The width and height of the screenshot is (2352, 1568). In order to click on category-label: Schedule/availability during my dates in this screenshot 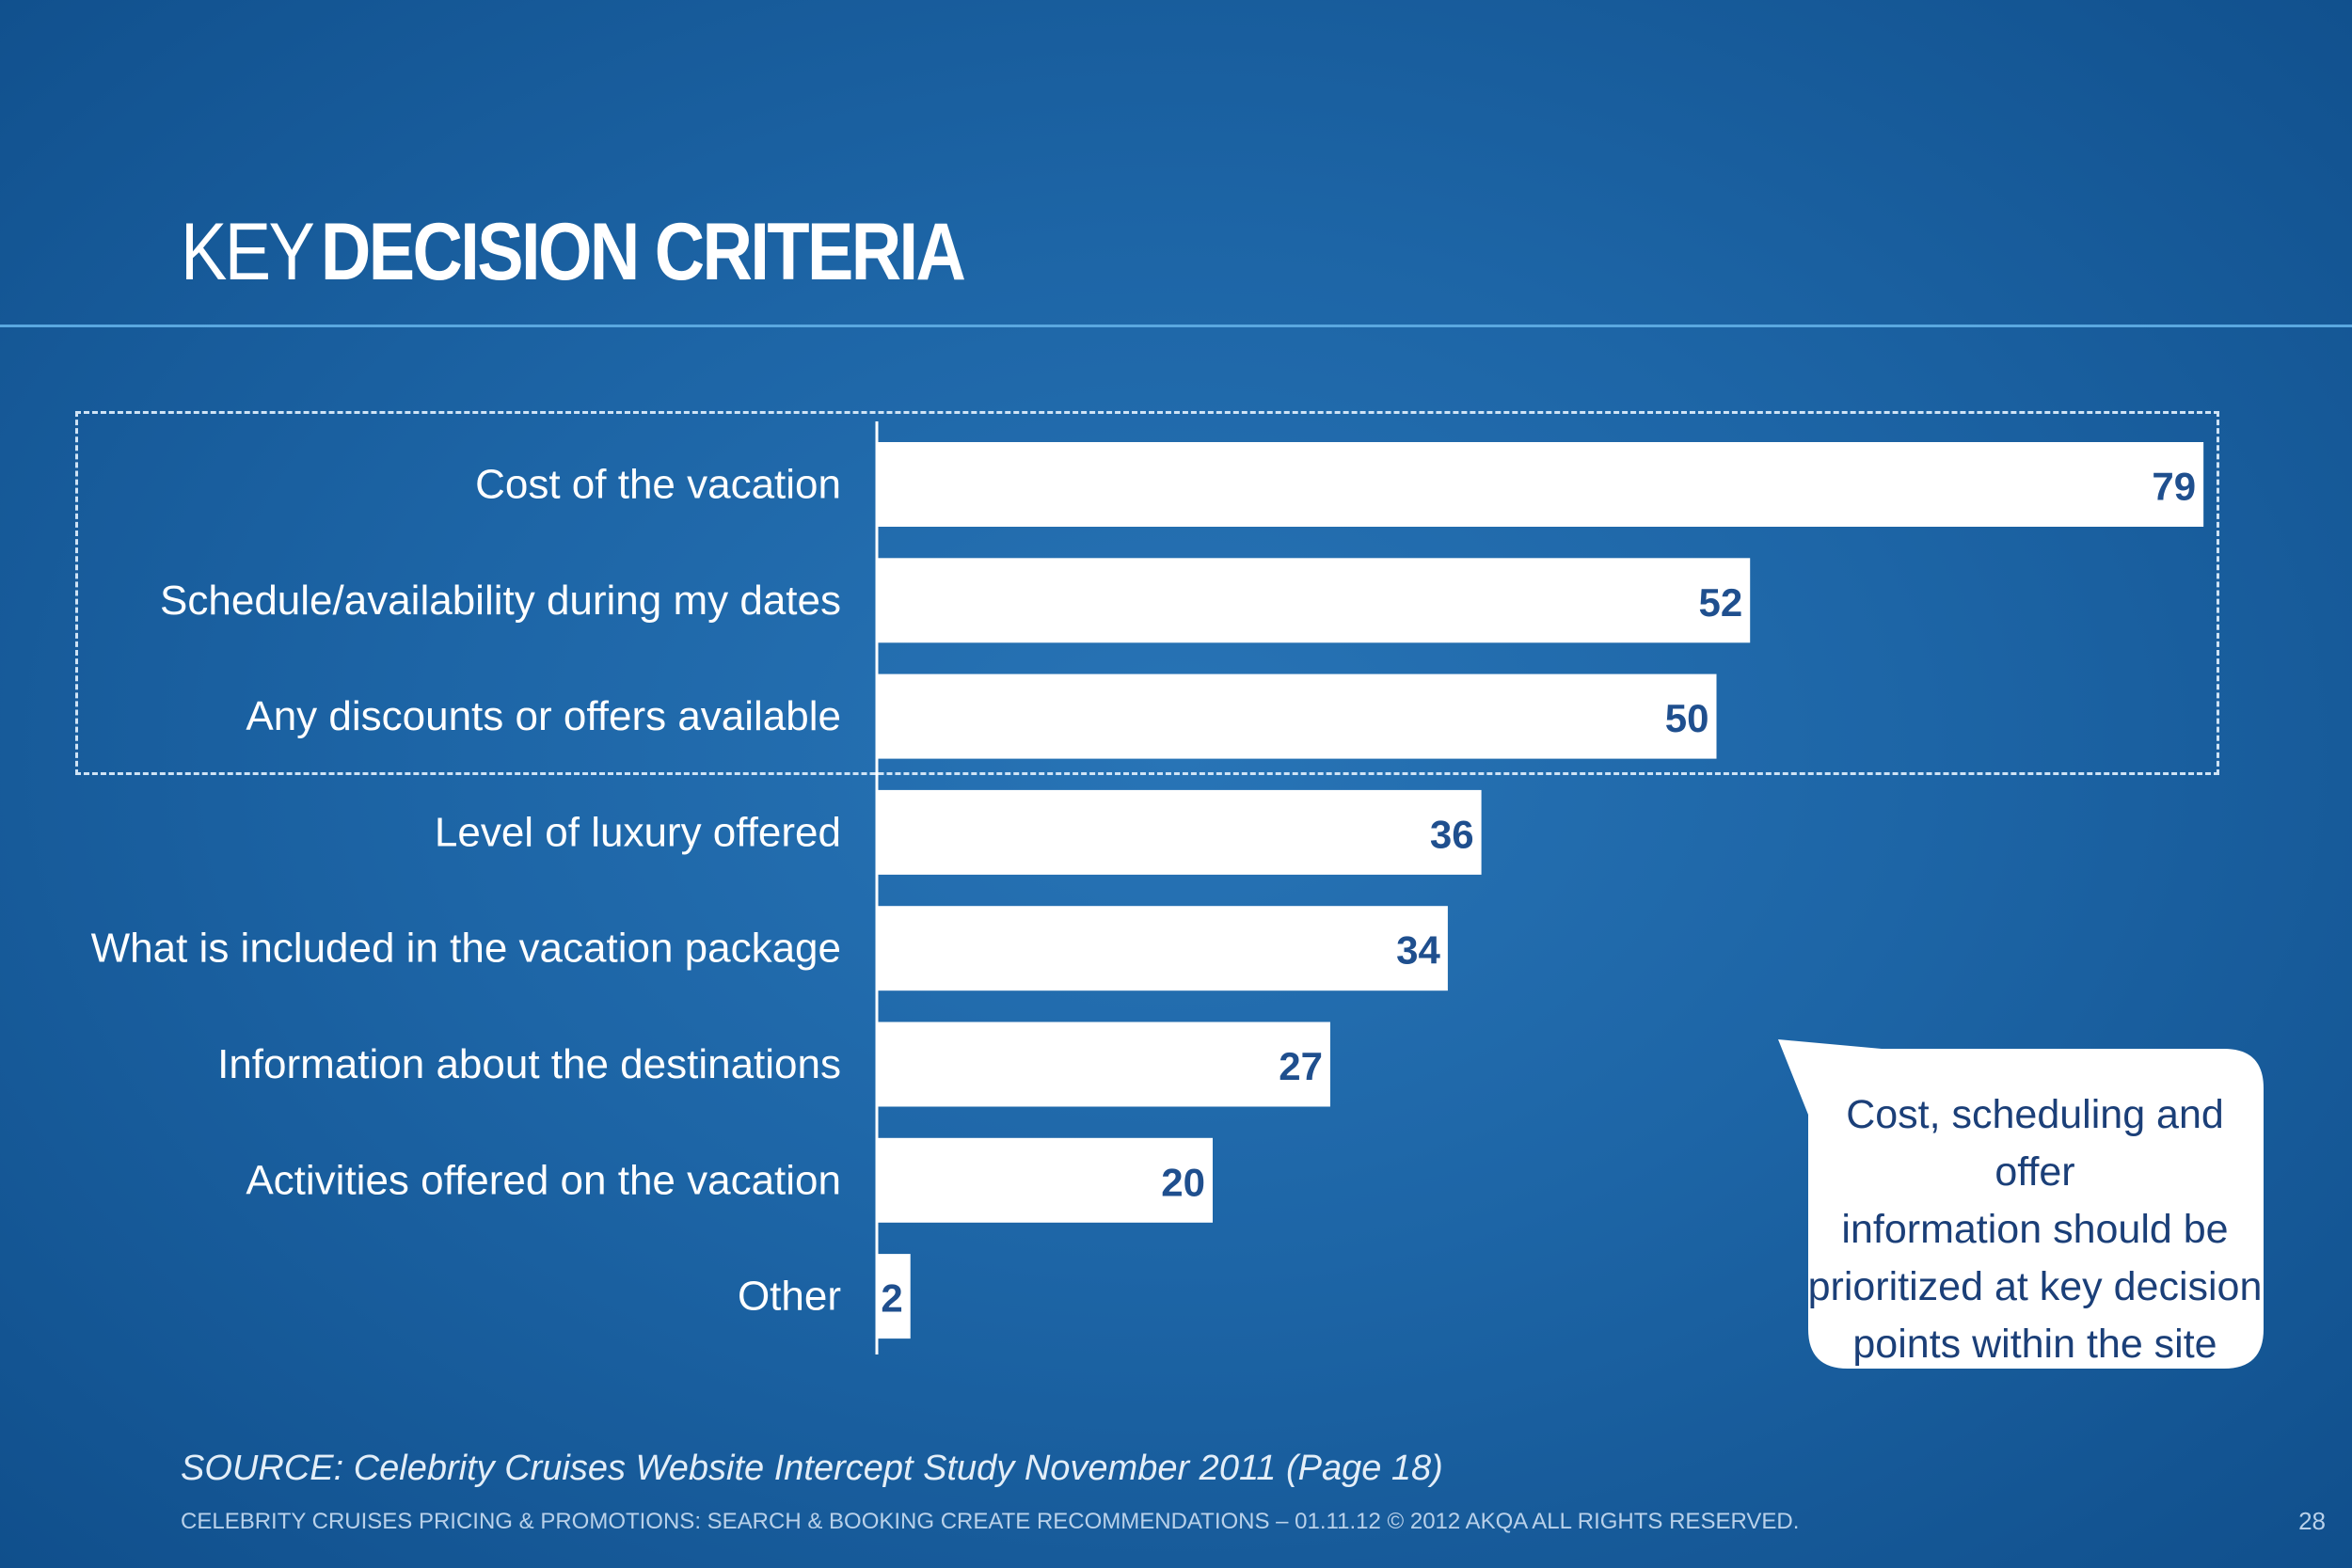, I will do `click(500, 601)`.